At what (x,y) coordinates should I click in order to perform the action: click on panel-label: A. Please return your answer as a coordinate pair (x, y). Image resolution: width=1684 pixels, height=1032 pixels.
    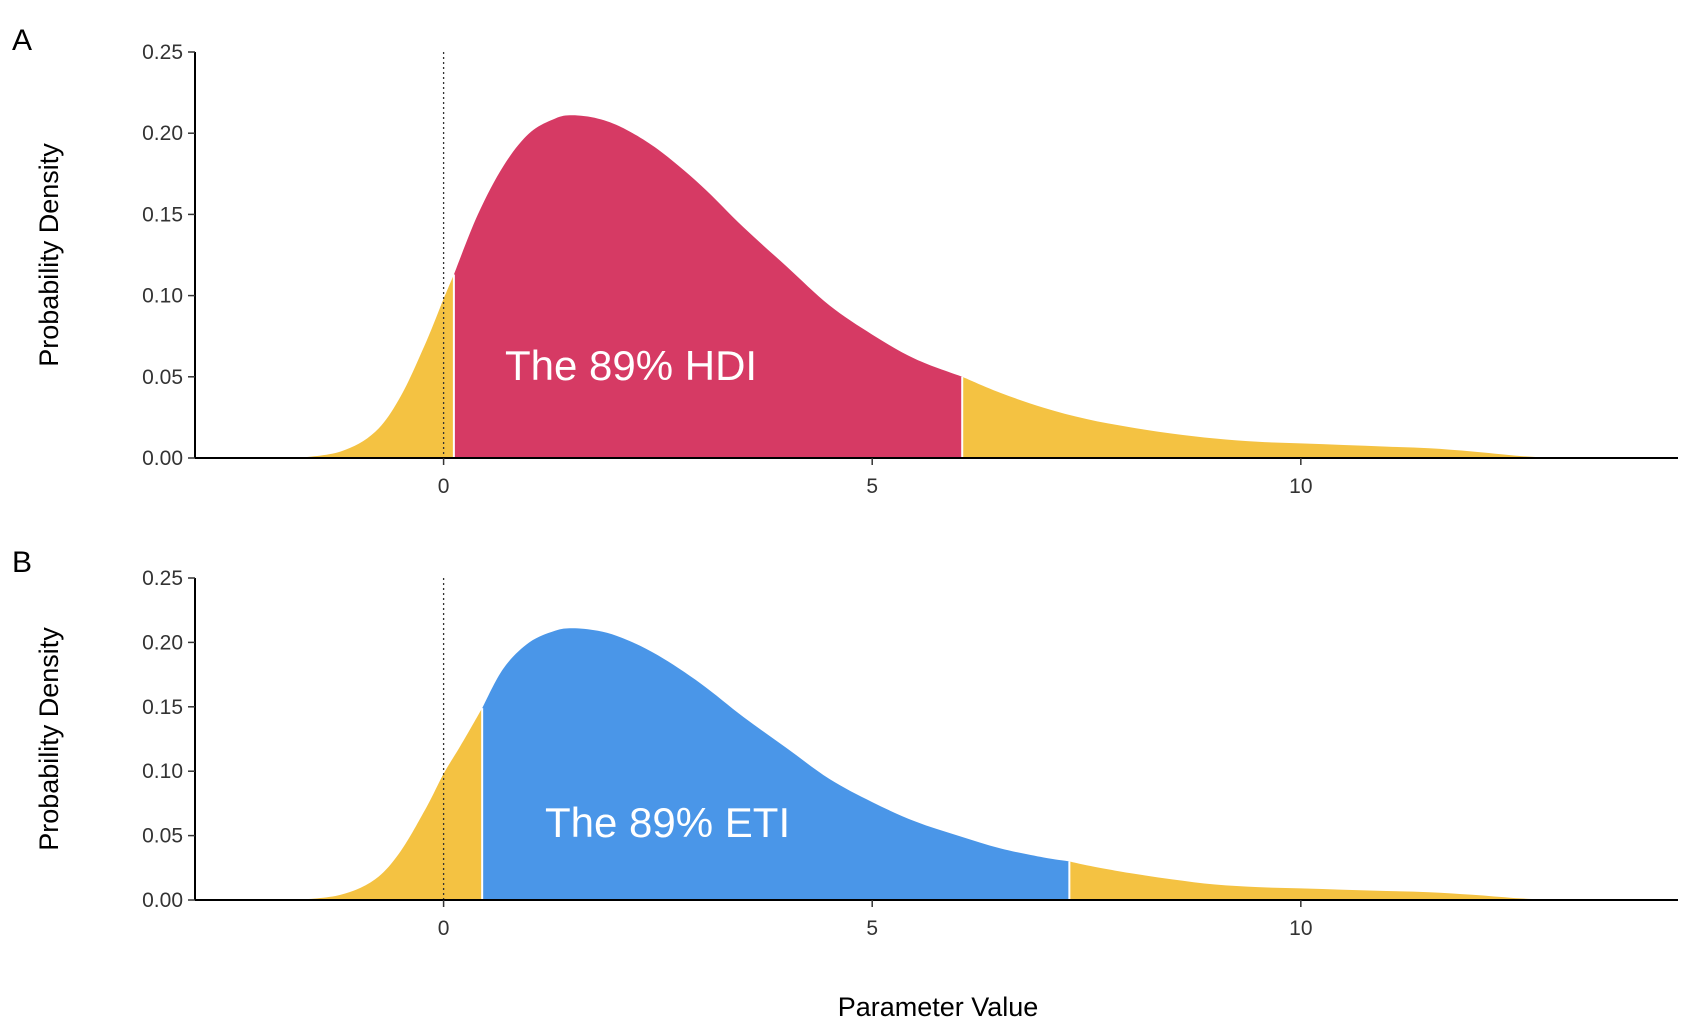
    Looking at the image, I should click on (22, 40).